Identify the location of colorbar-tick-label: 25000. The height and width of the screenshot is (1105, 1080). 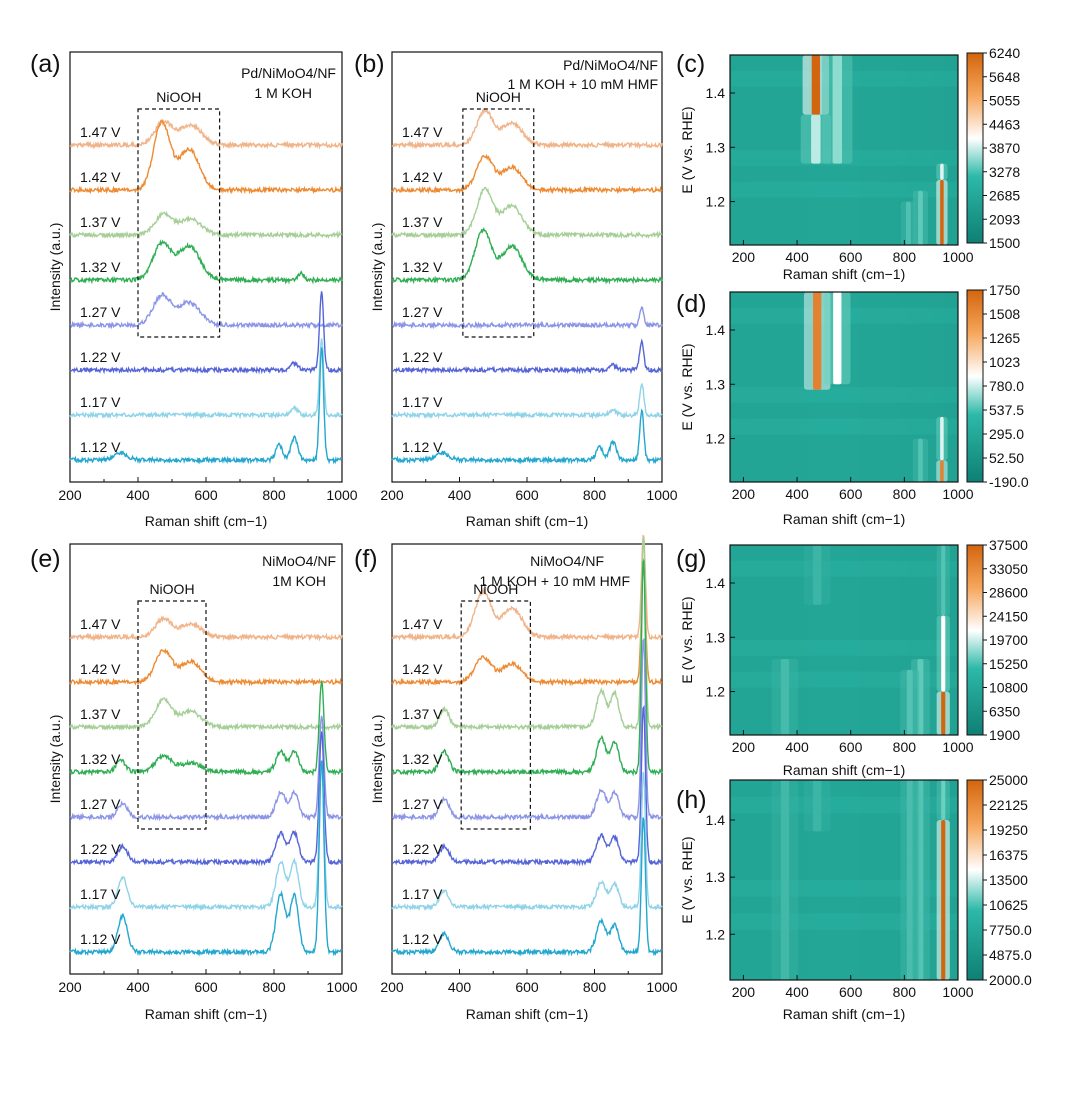
(1008, 780).